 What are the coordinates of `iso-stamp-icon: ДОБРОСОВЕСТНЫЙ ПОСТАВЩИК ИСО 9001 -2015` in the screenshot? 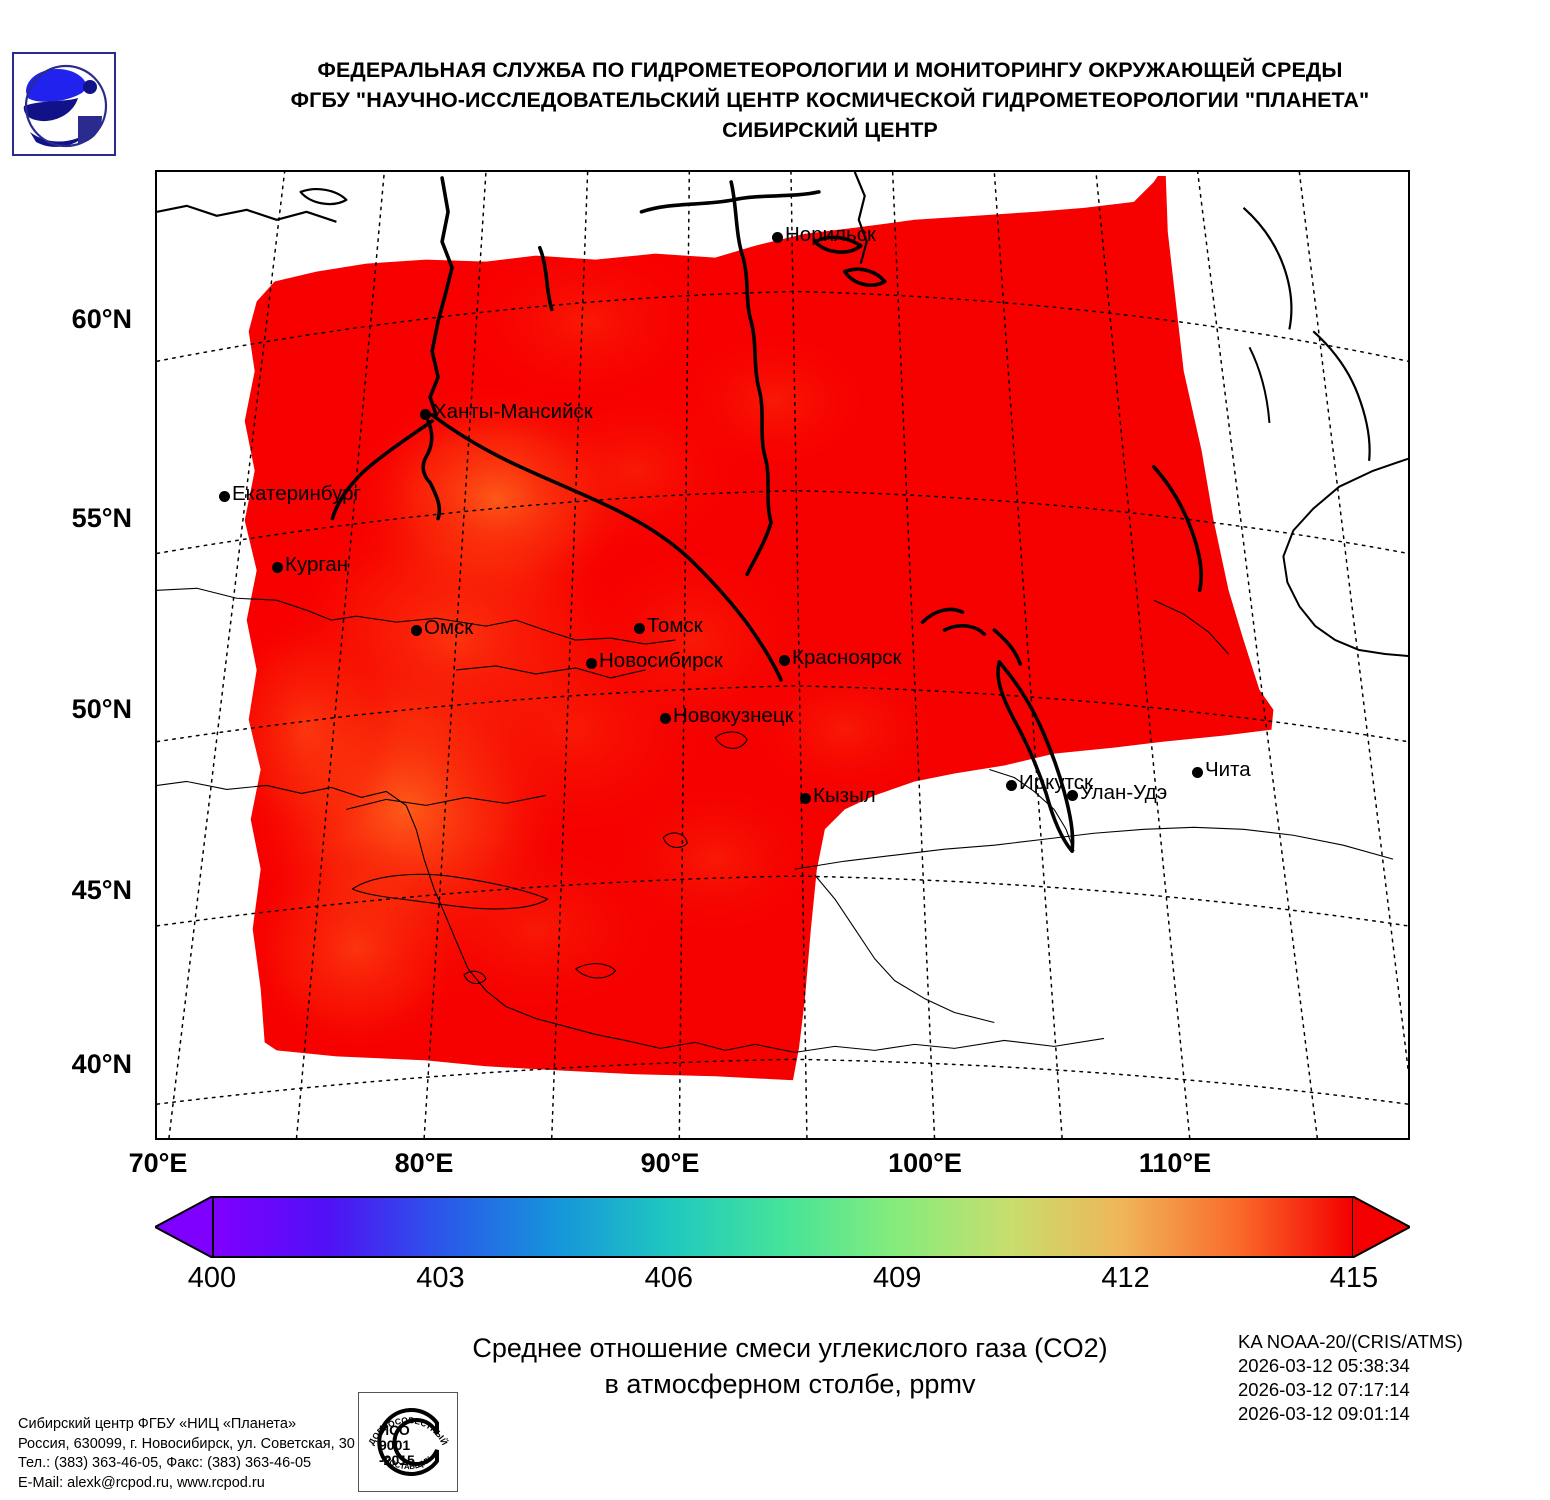 It's located at (408, 1442).